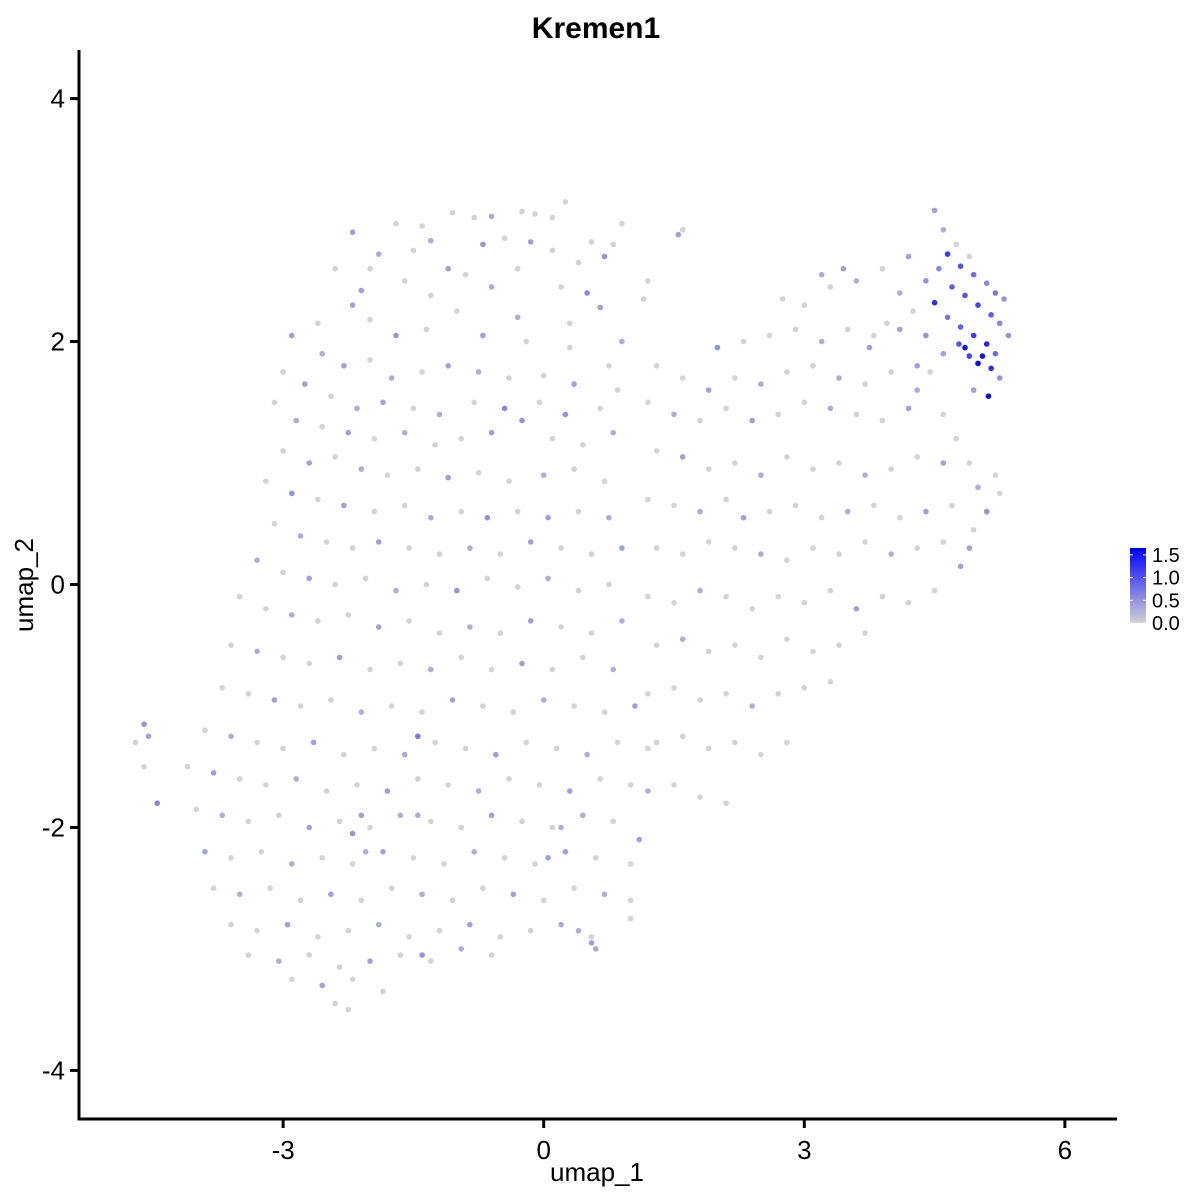  I want to click on y-tick-label: 0, so click(58, 585).